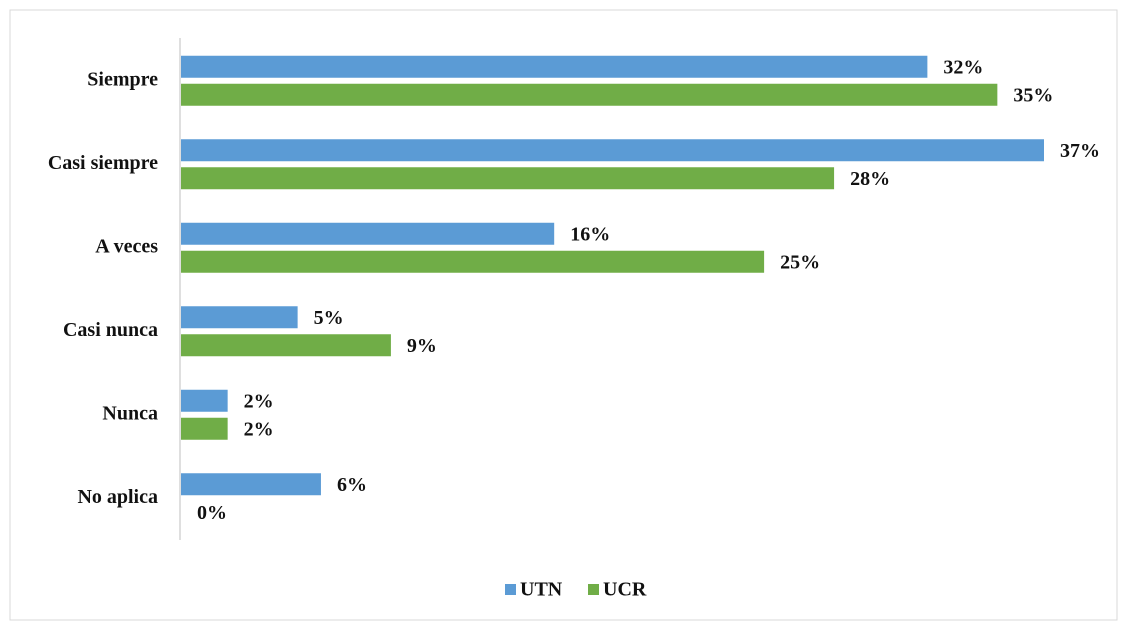 This screenshot has height=621, width=1128. What do you see at coordinates (800, 262) in the screenshot?
I see `value-label: 25%` at bounding box center [800, 262].